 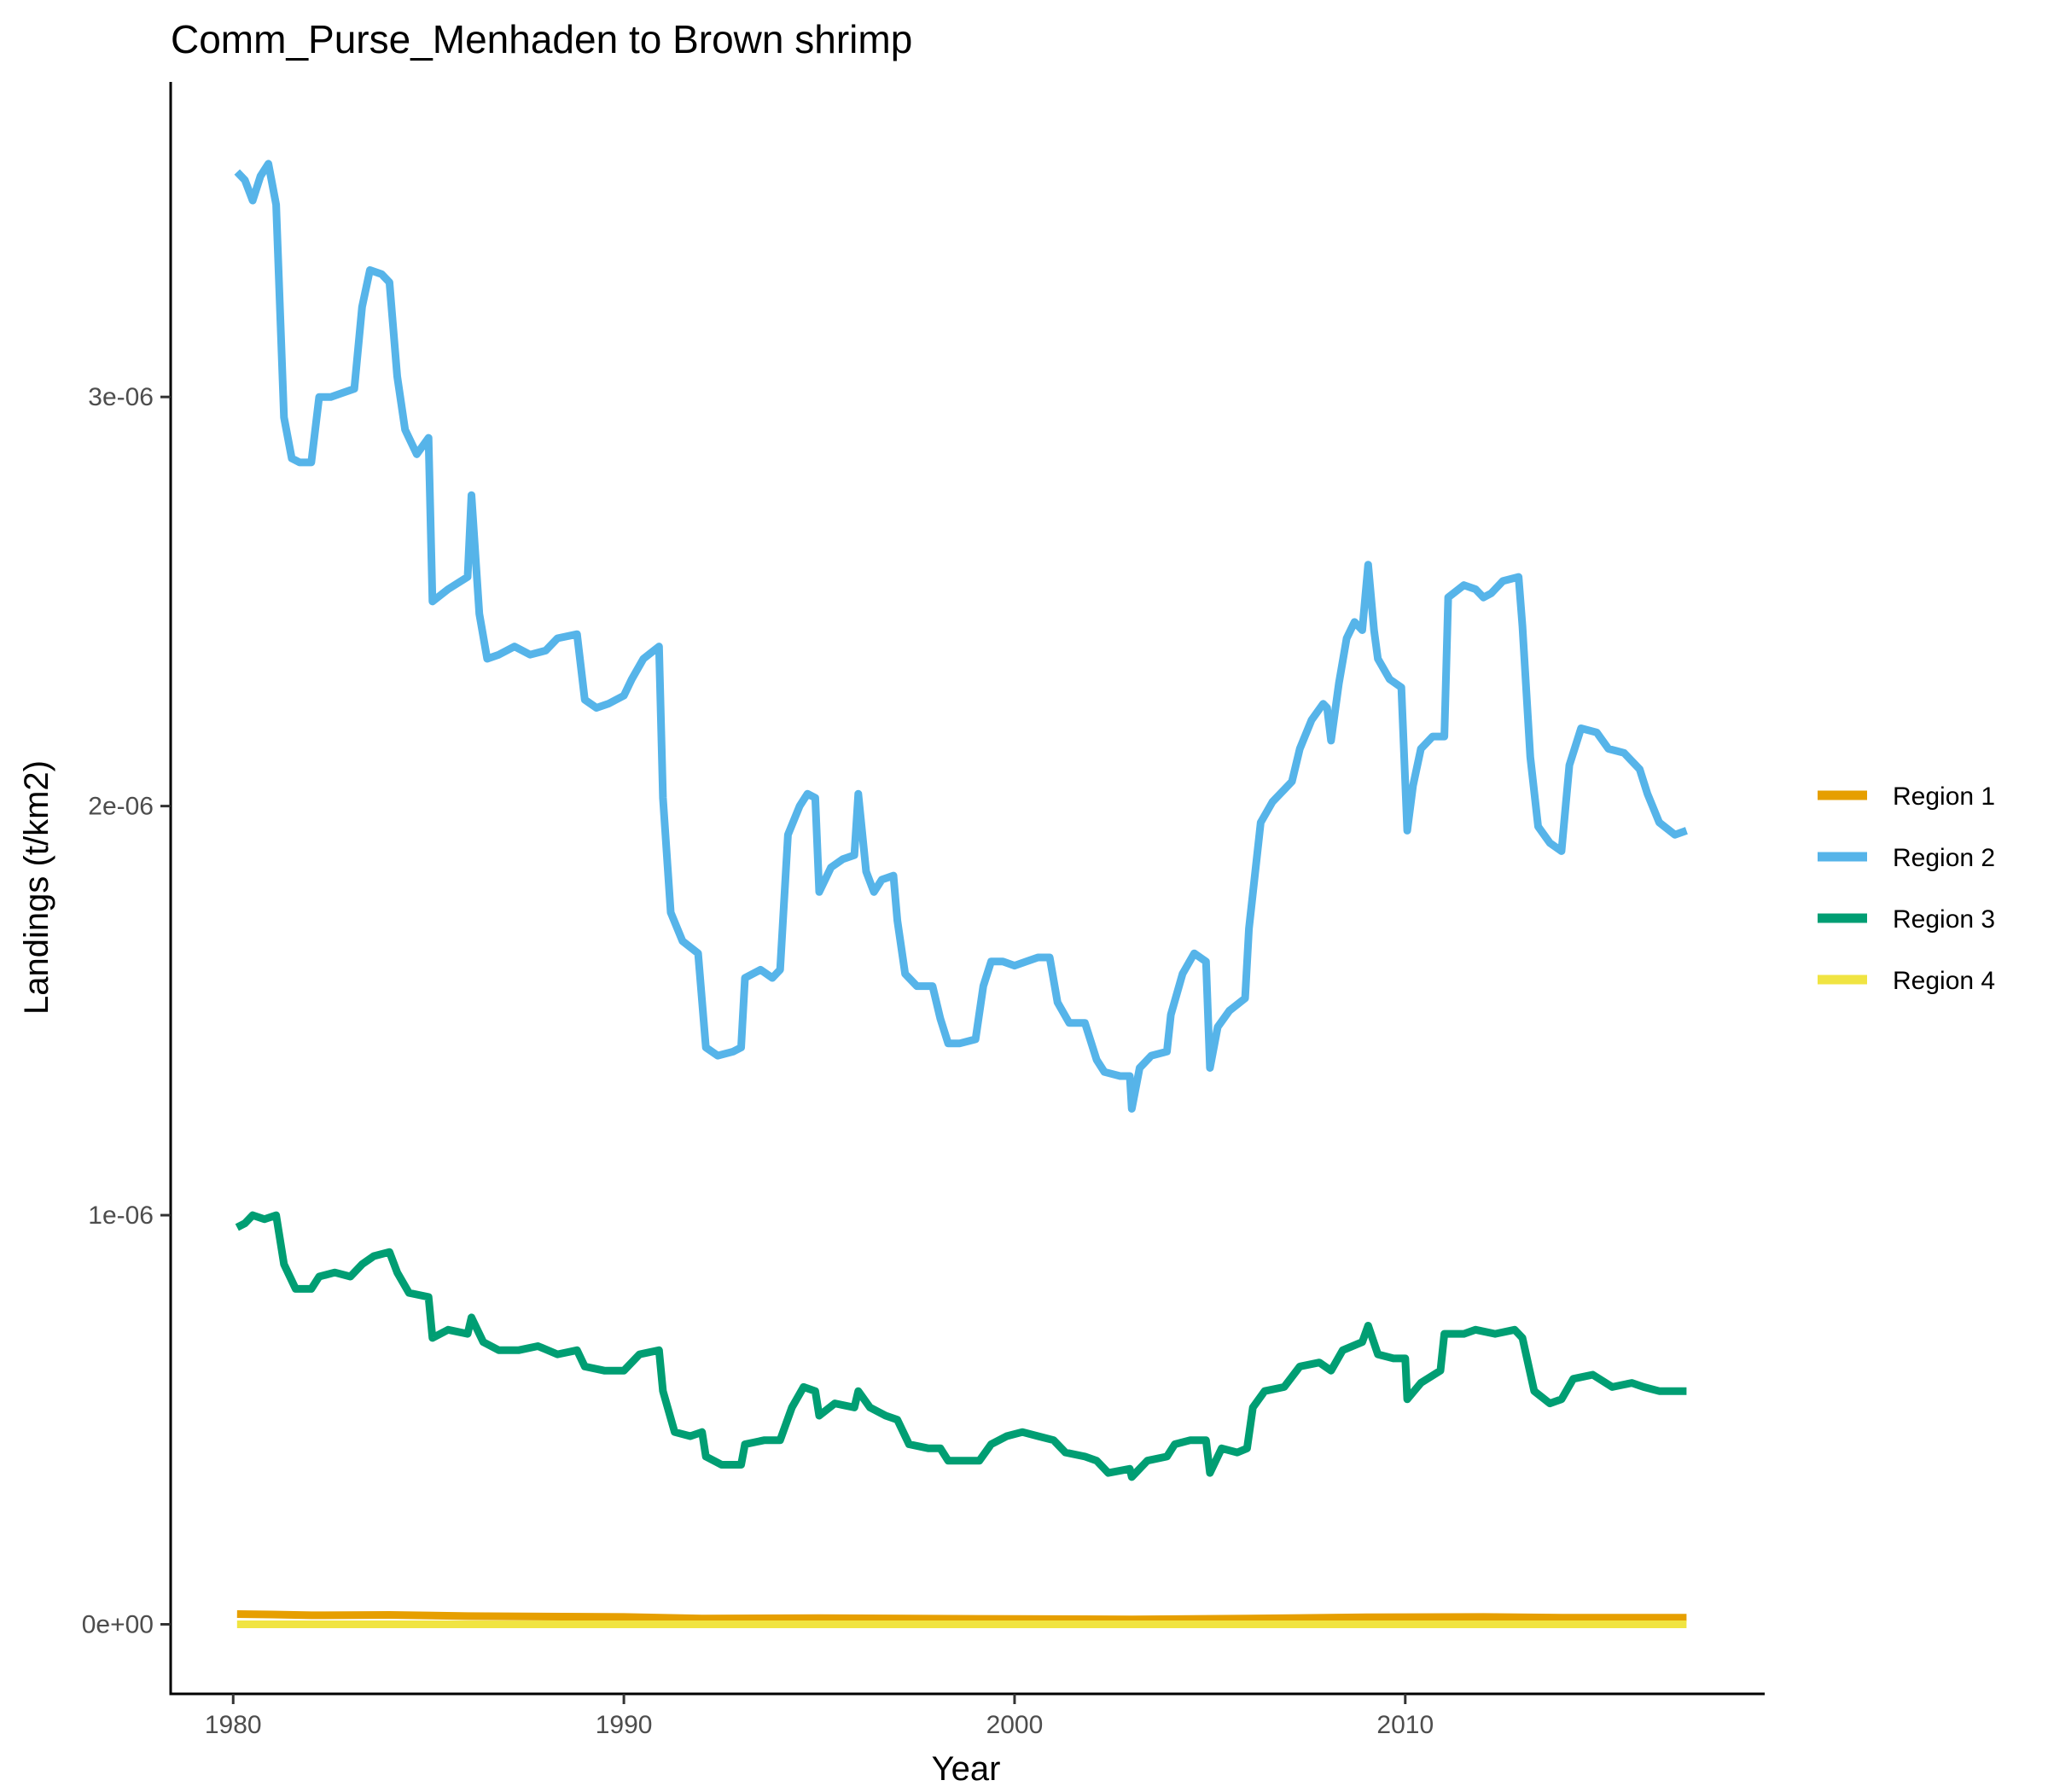 I want to click on x-tick-label: 1980, so click(x=234, y=1725).